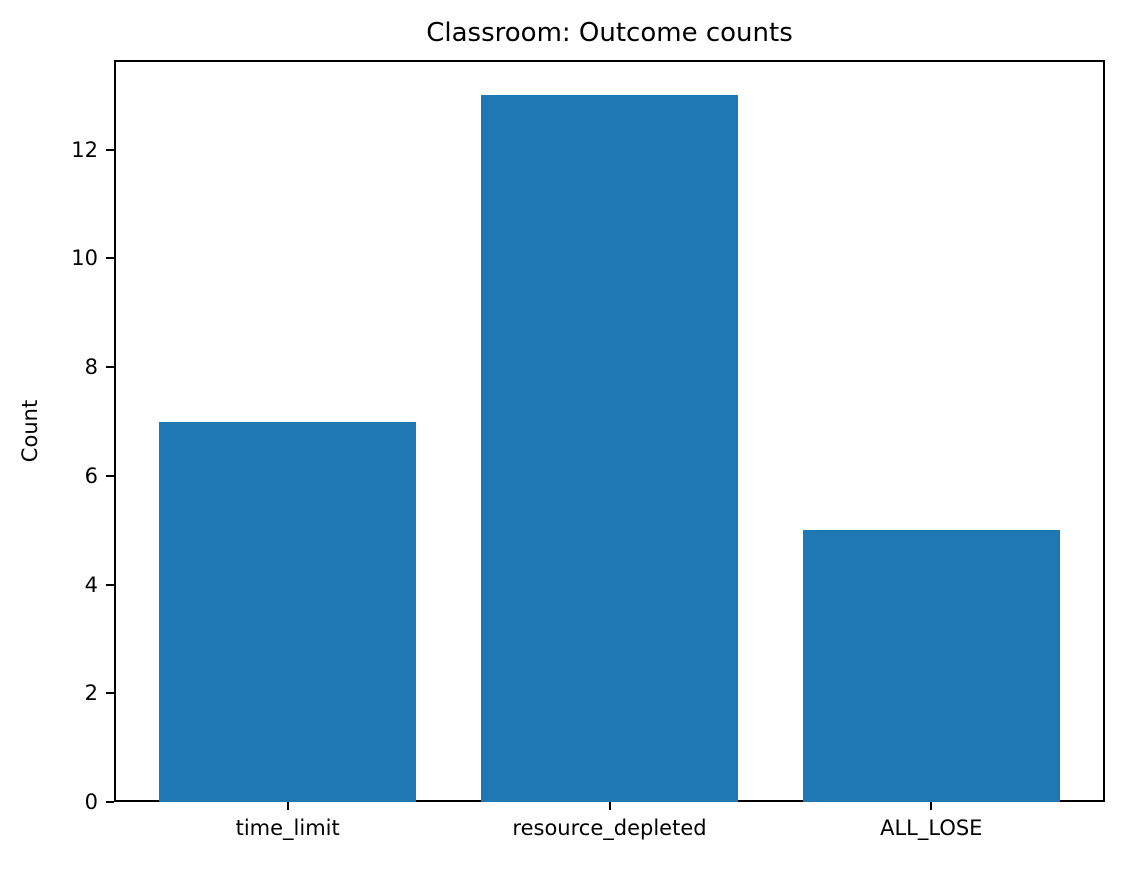 Image resolution: width=1125 pixels, height=870 pixels. What do you see at coordinates (931, 828) in the screenshot?
I see `x-tick-label: ALL_LOSE` at bounding box center [931, 828].